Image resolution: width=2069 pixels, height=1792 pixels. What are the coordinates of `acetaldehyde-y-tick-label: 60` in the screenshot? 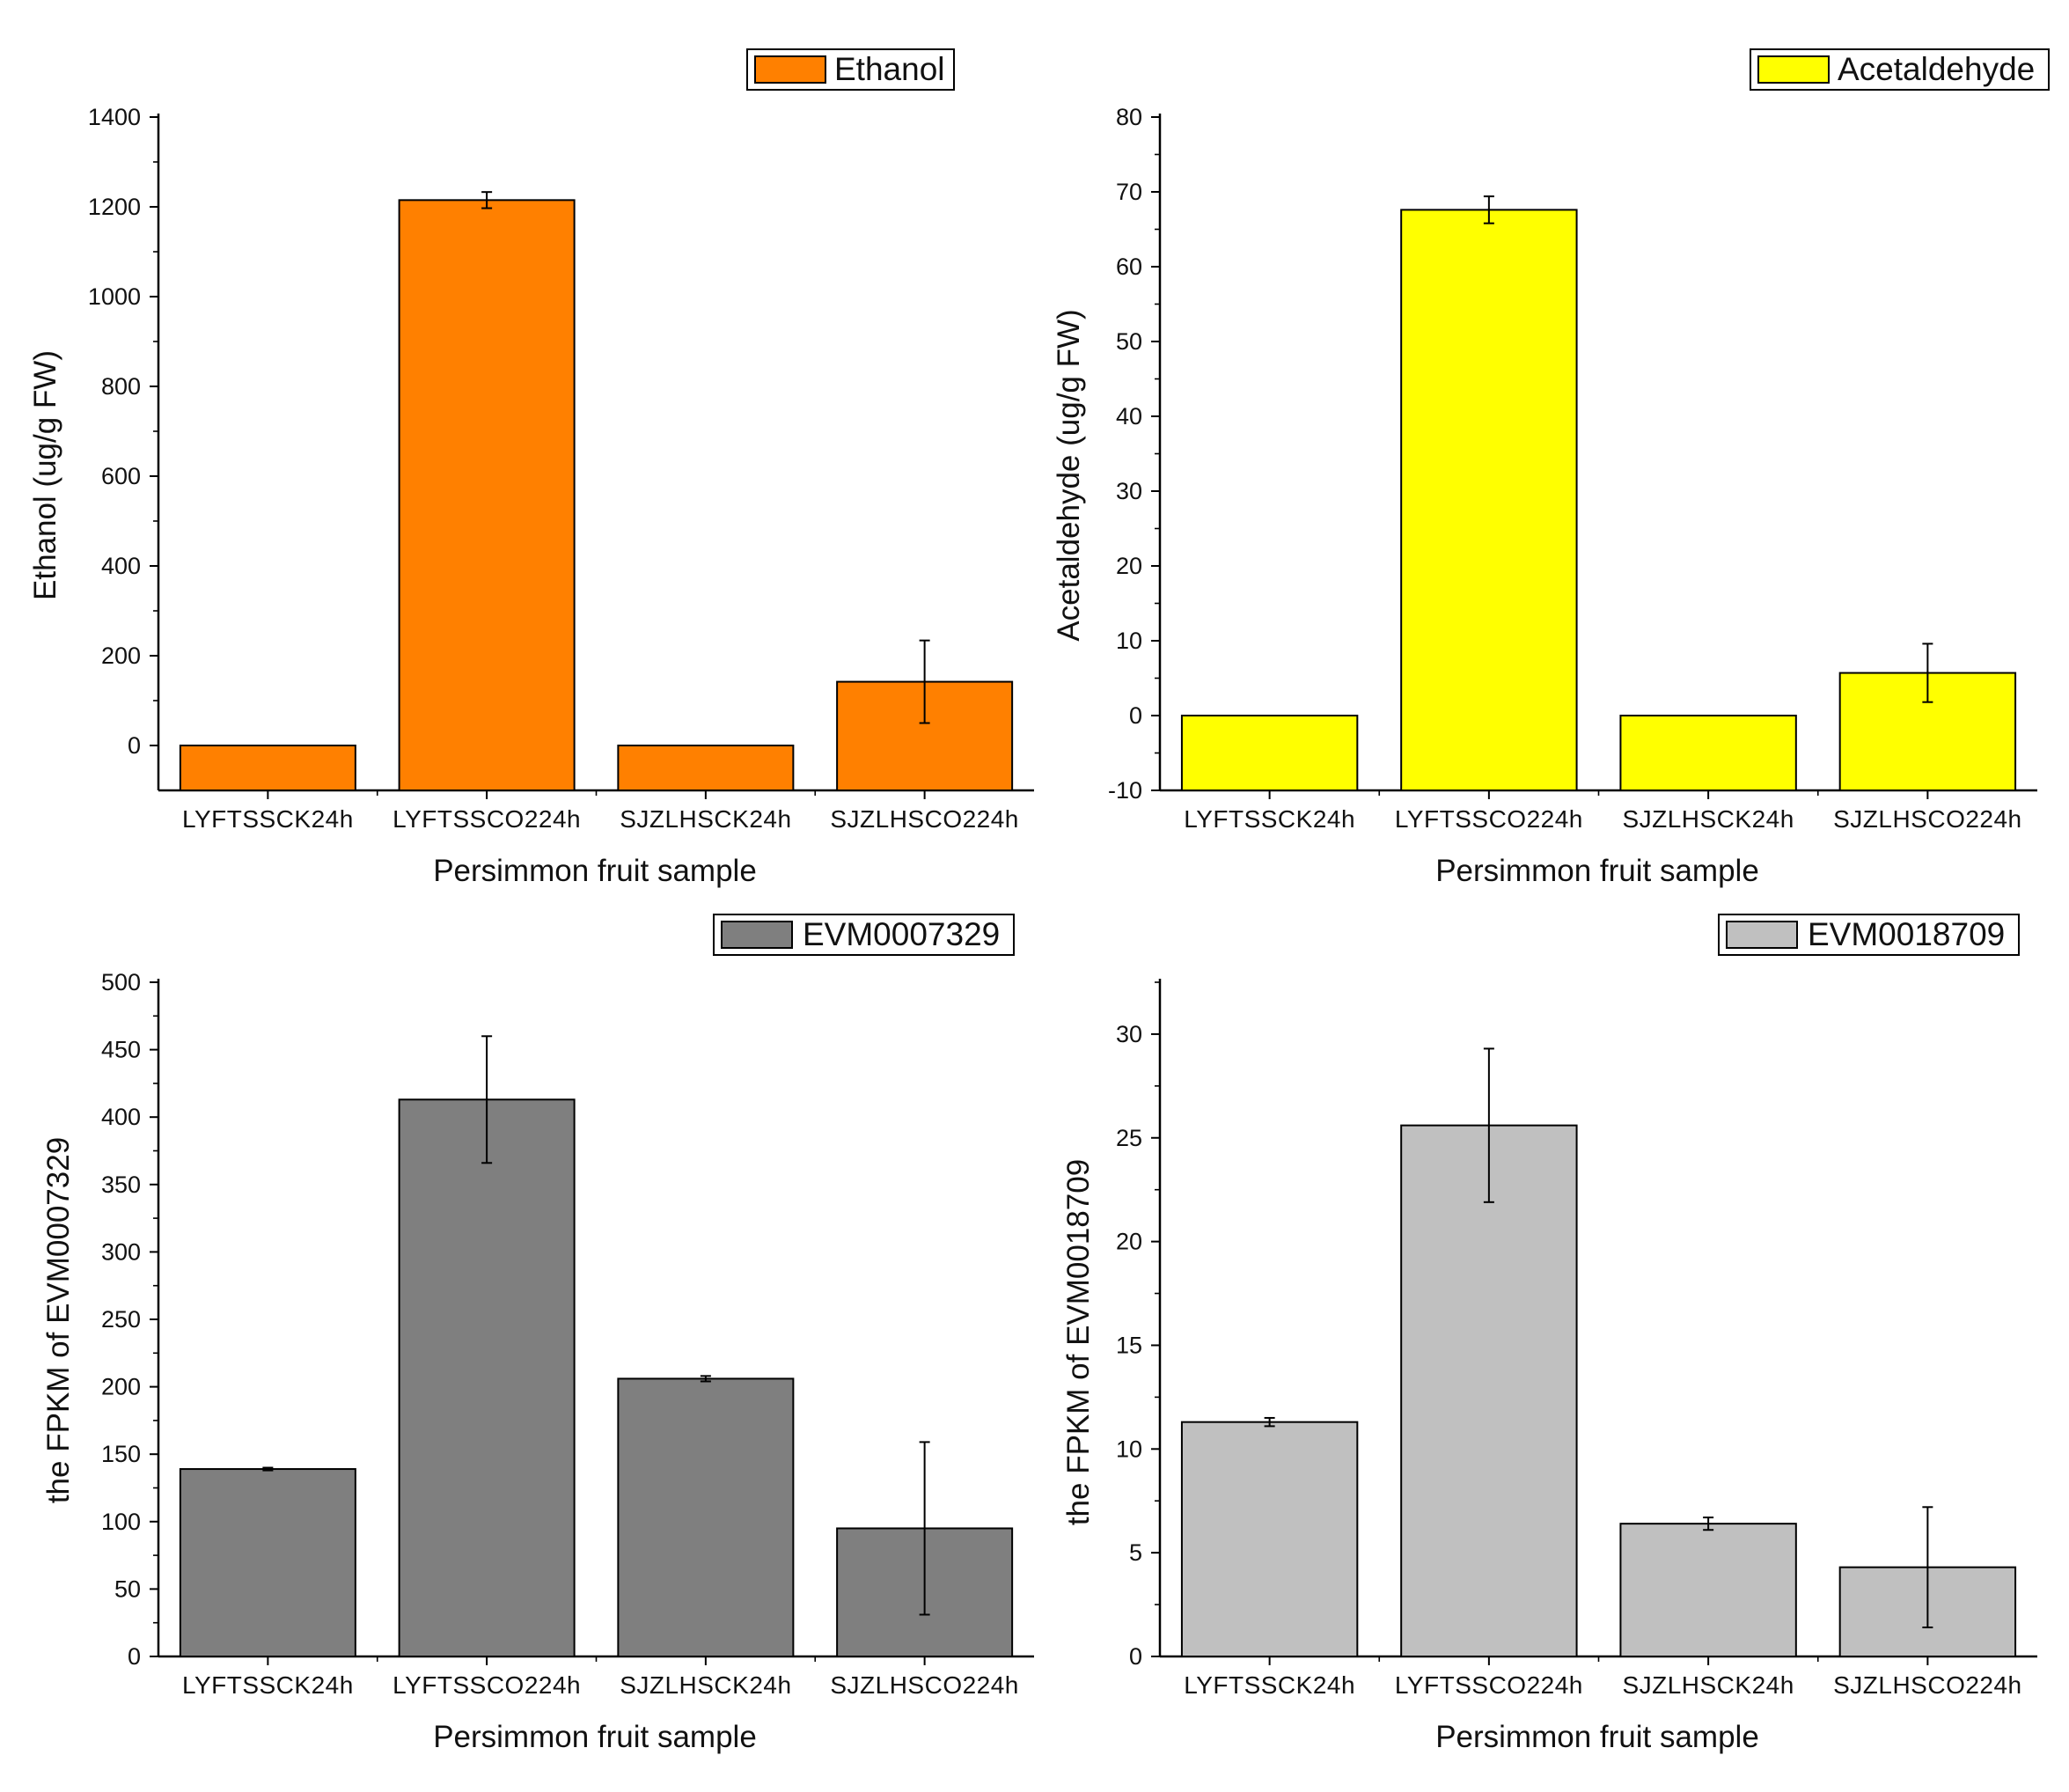 It's located at (1129, 266).